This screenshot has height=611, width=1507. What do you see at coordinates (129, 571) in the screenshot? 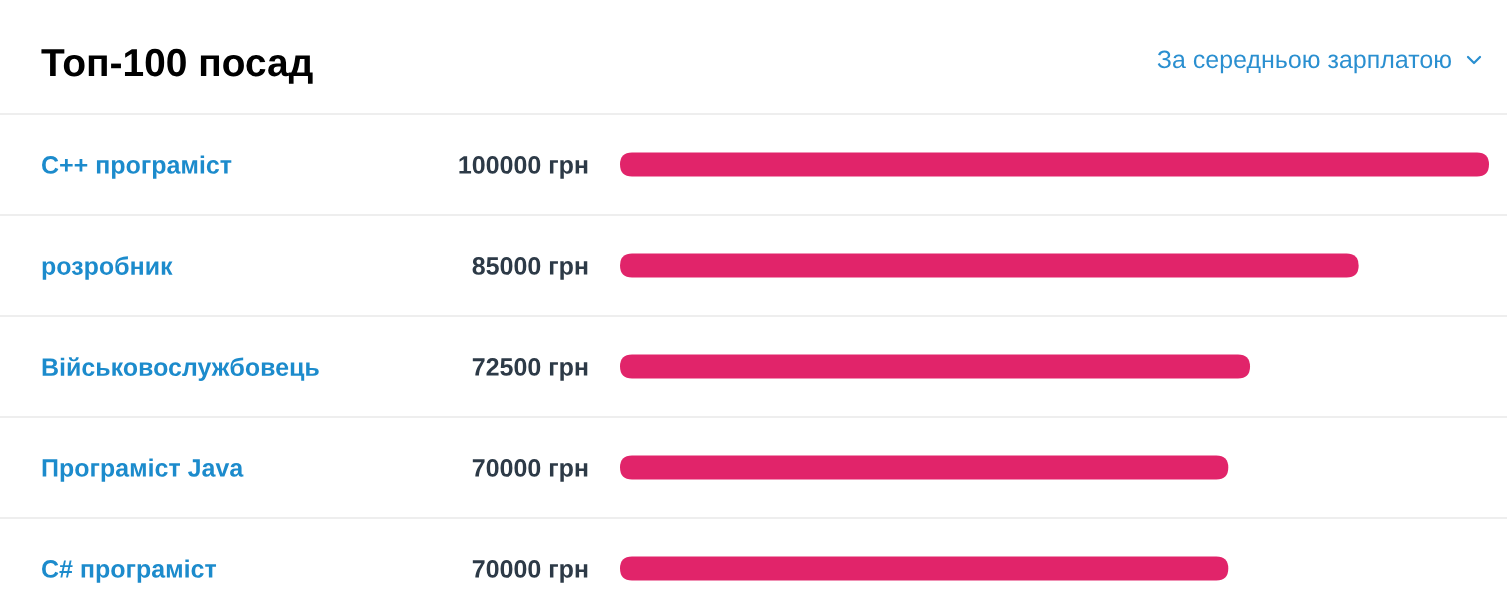
I see `y-tick-label: C# програміст` at bounding box center [129, 571].